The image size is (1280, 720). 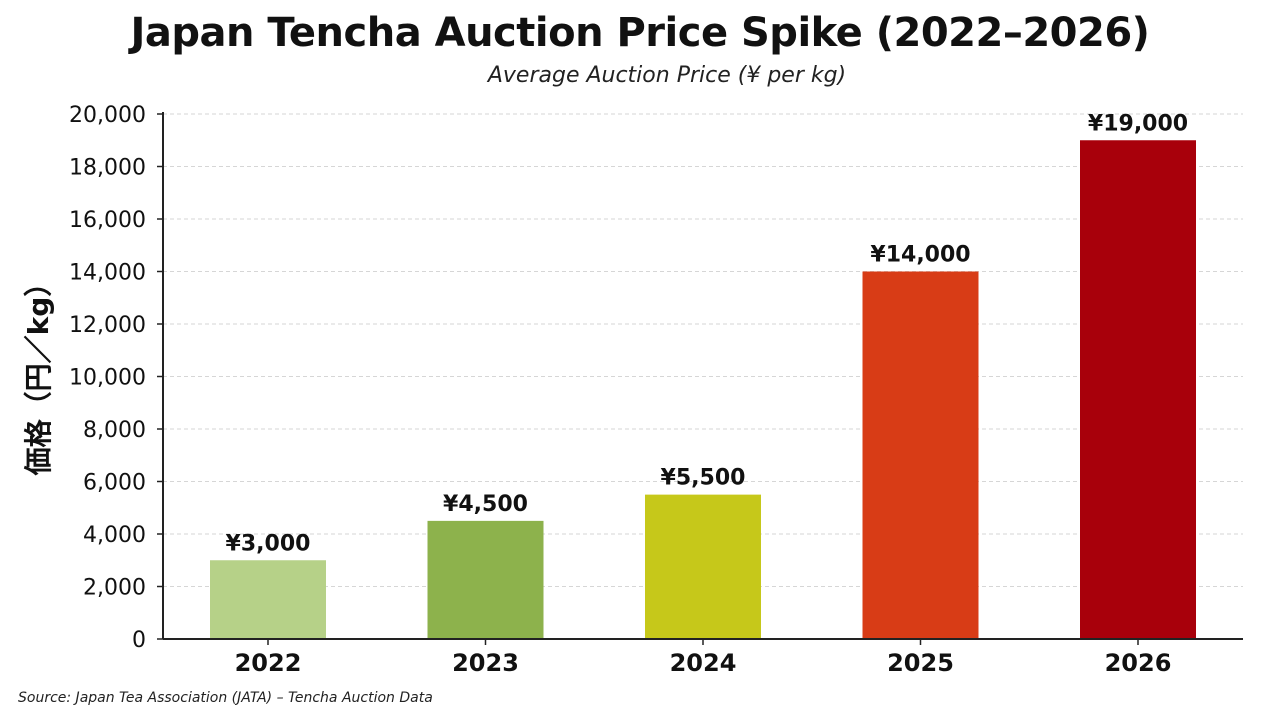 What do you see at coordinates (107, 273) in the screenshot?
I see `y-tick-label: 14,000` at bounding box center [107, 273].